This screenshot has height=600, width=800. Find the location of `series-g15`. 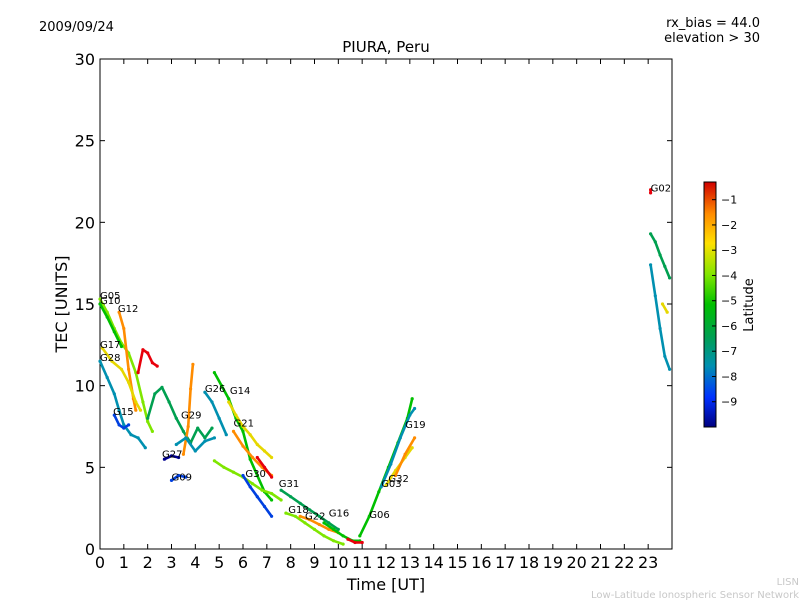

series-g15 is located at coordinates (121, 421).